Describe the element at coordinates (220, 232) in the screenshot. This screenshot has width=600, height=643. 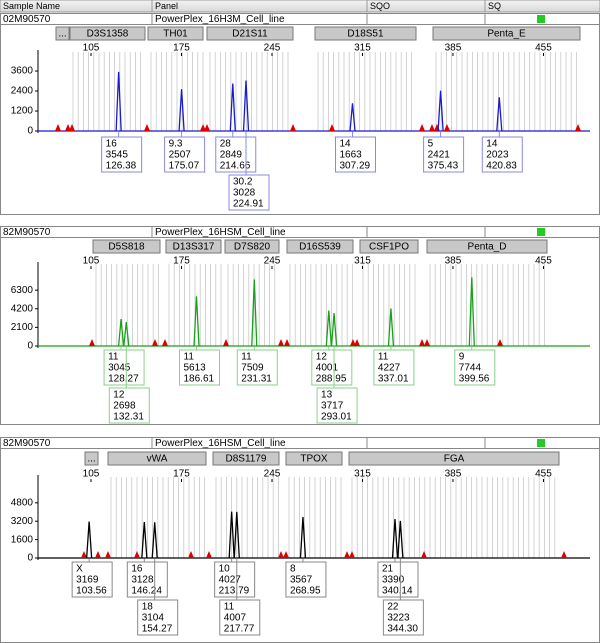
I see `panel-name: PowerPlex_16HSM_Cell_line` at that location.